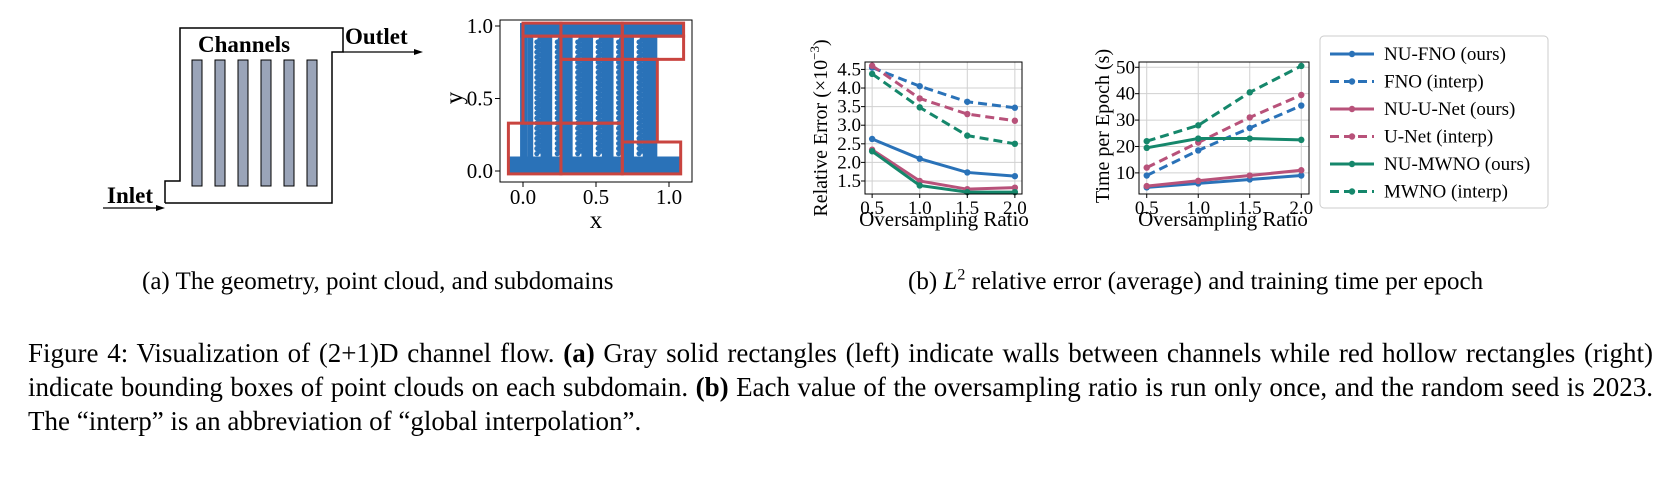  Describe the element at coordinates (523, 197) in the screenshot. I see `x-tick-label: 0.0` at that location.